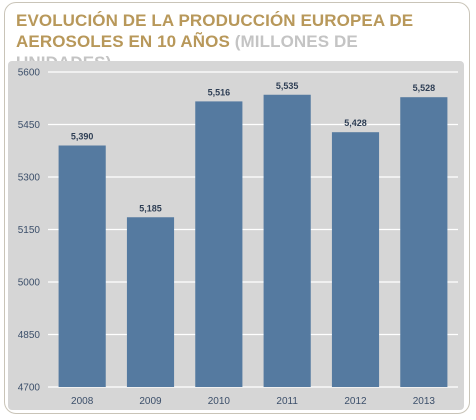 The image size is (476, 420). I want to click on x-tick-label: 2009, so click(150, 401).